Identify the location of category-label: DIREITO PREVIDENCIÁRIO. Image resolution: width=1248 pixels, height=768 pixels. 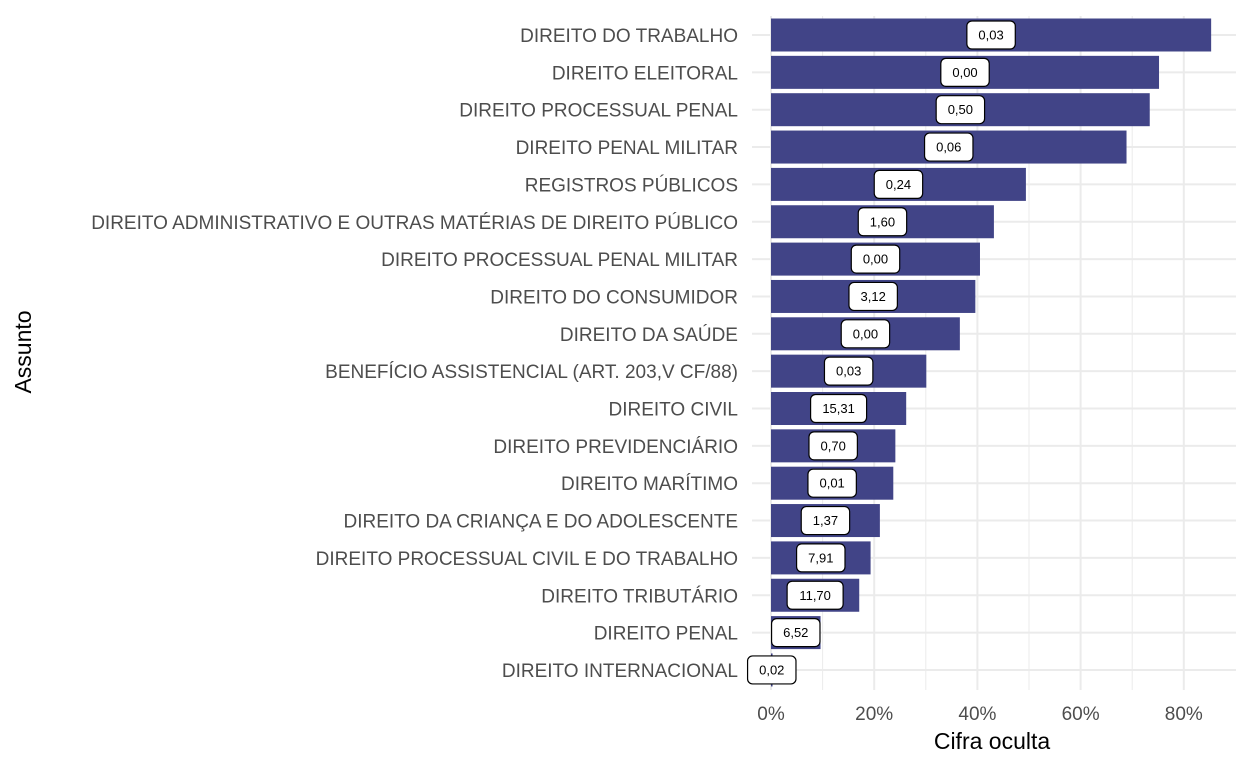
(615, 447).